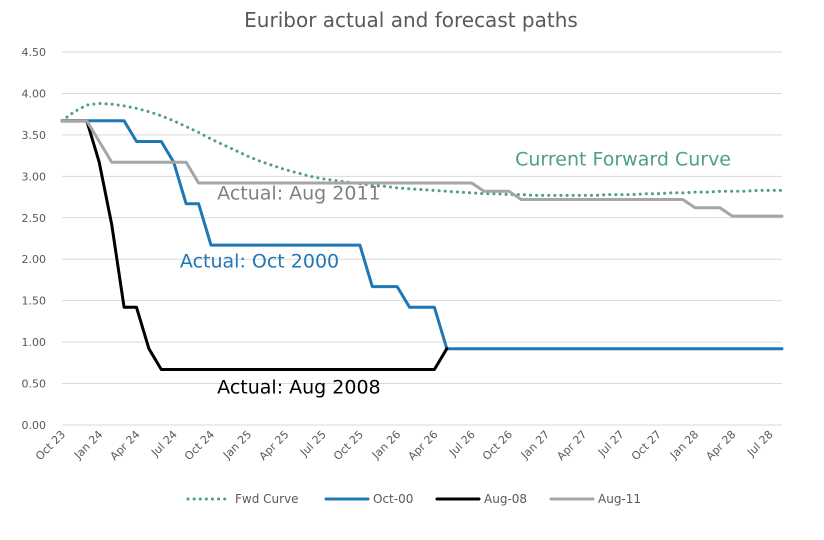 This screenshot has width=824, height=540. I want to click on x-tick-label: Jul 26, so click(462, 444).